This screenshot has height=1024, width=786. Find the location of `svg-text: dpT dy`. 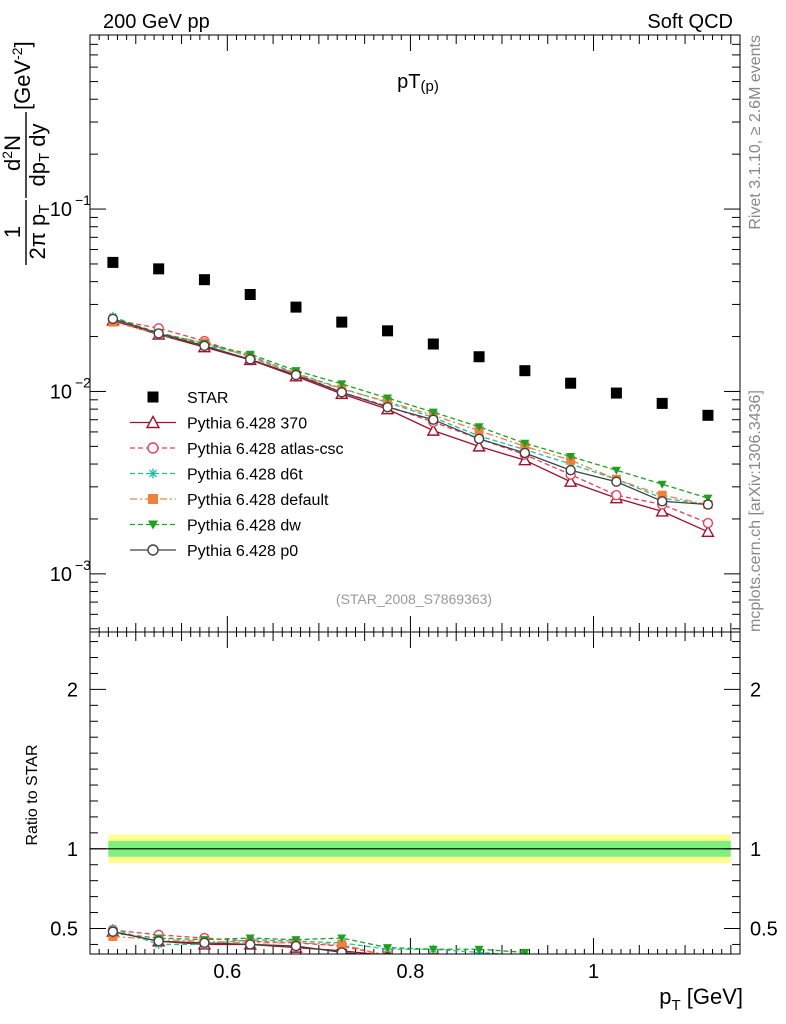

svg-text: dpT dy is located at coordinates (39, 154).